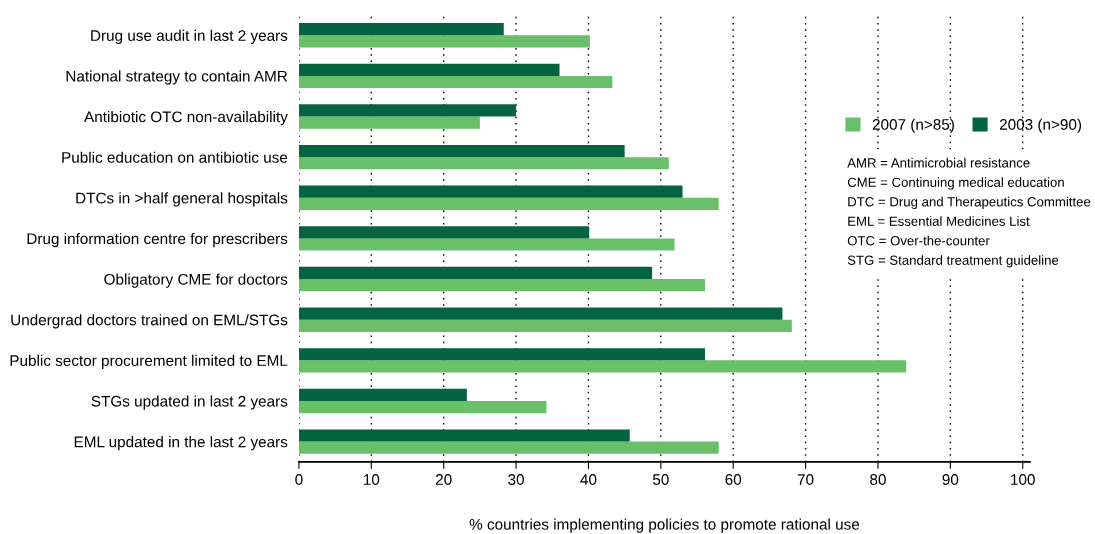  I want to click on y-tick-label: Drug use audit in last 2 years, so click(189, 36).